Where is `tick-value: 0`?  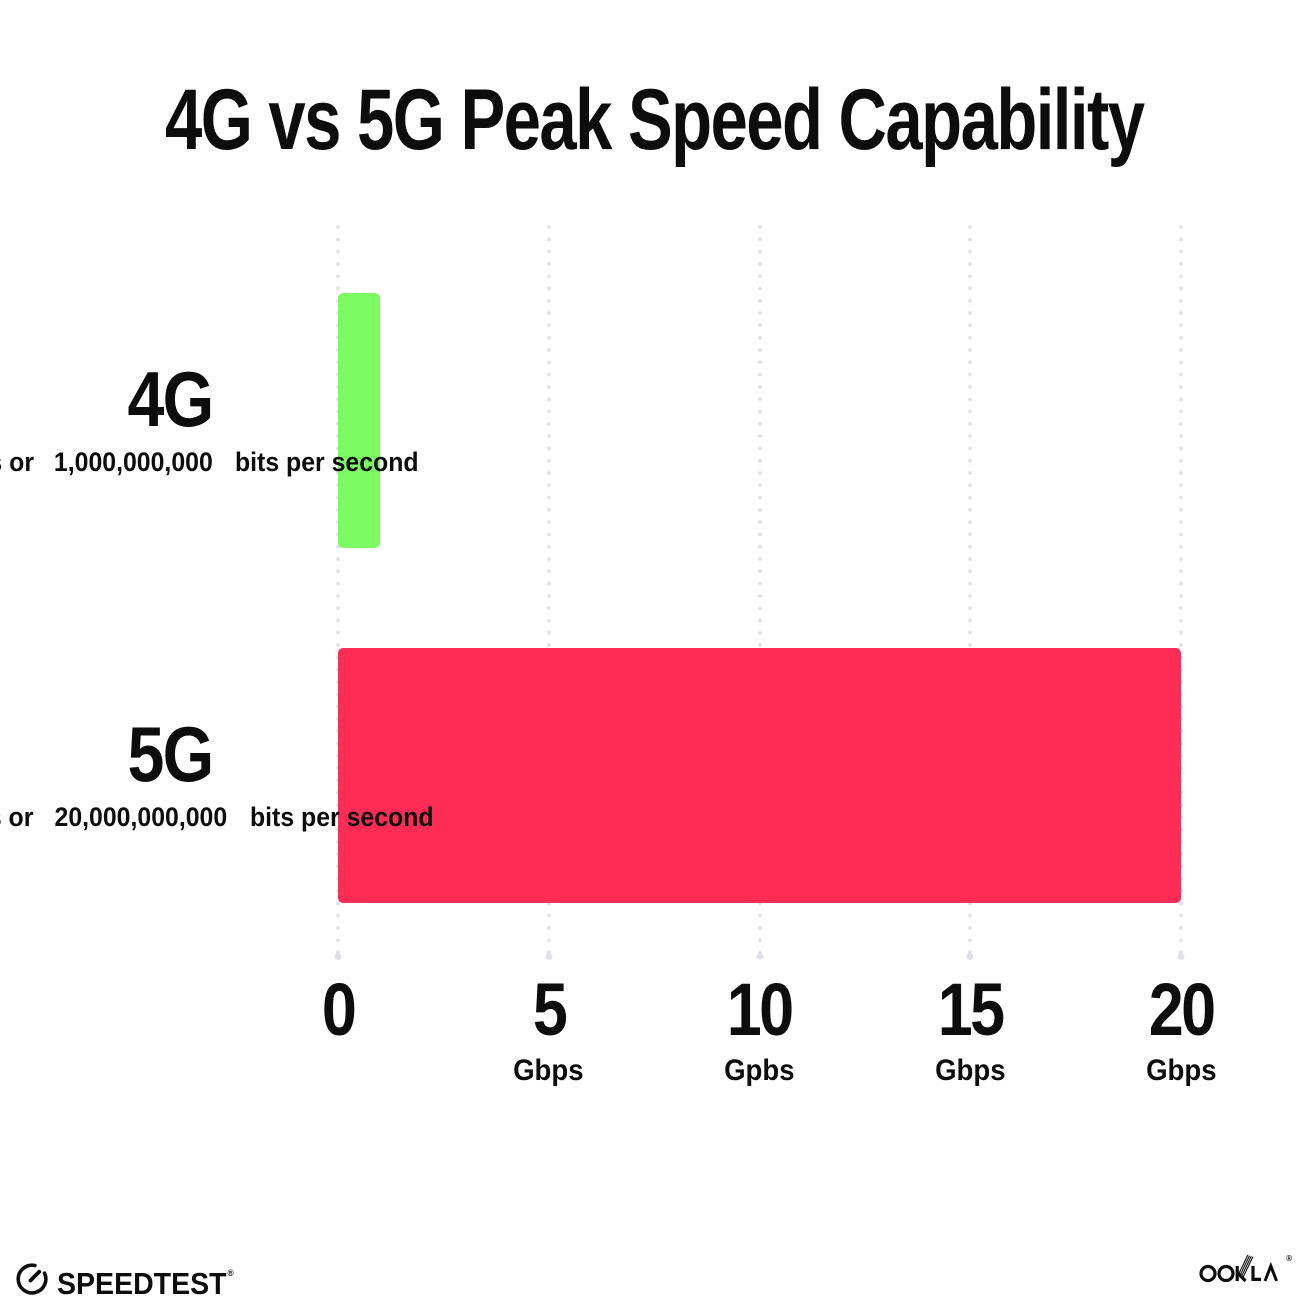
tick-value: 0 is located at coordinates (339, 1009).